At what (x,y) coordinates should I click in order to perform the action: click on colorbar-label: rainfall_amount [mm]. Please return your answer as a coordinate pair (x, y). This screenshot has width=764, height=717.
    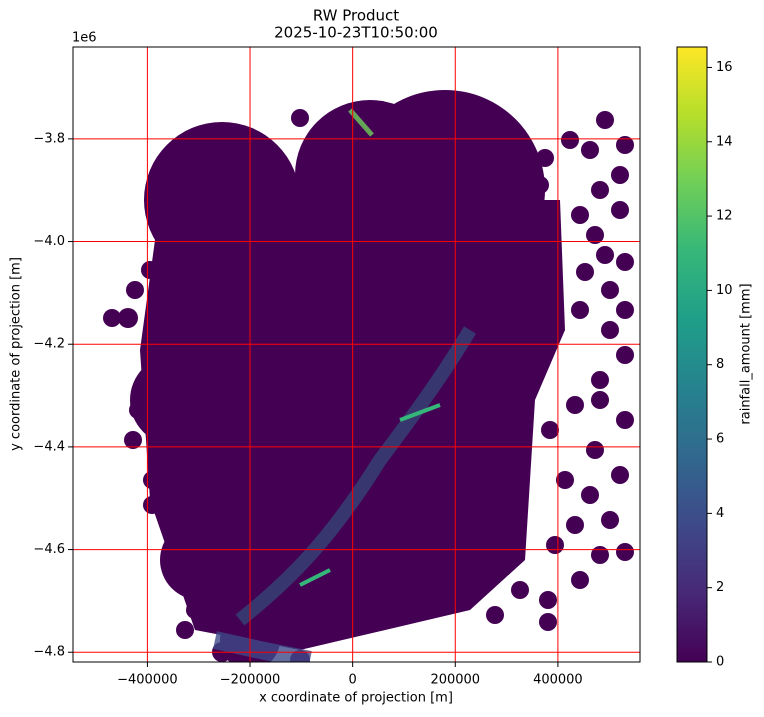
    Looking at the image, I should click on (746, 353).